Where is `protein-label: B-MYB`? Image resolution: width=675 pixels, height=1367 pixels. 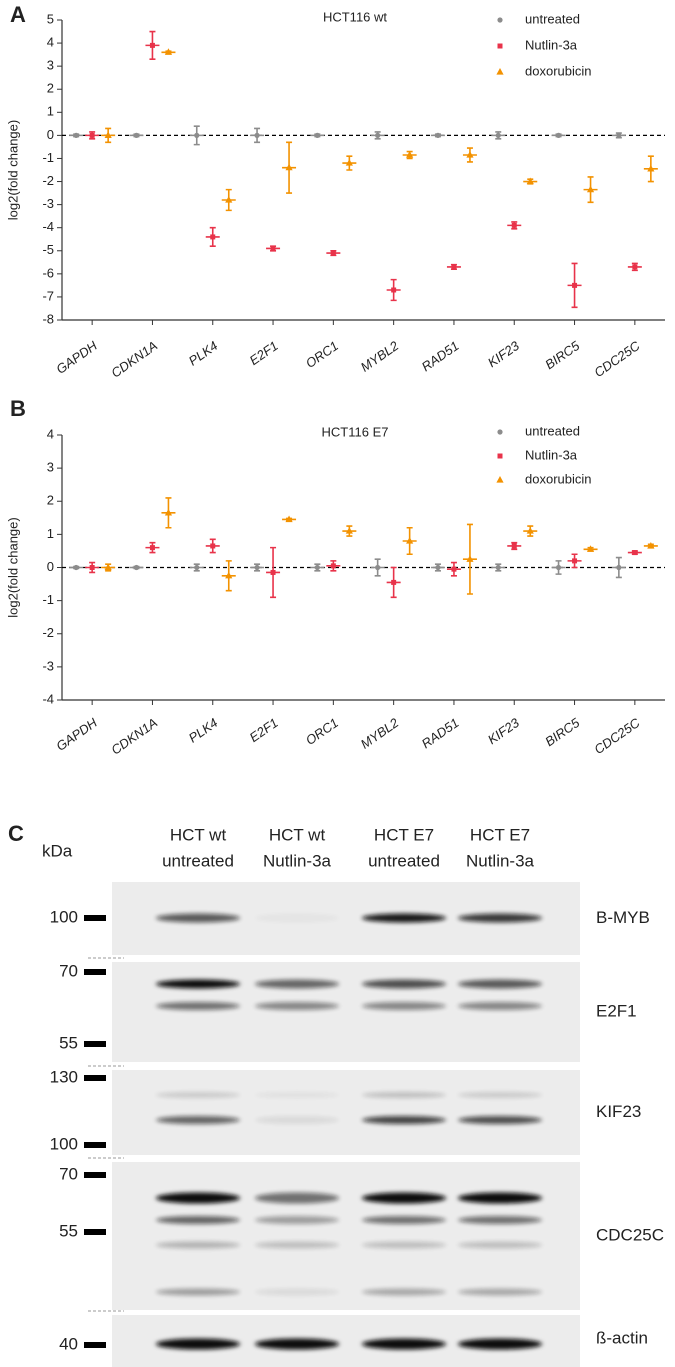 protein-label: B-MYB is located at coordinates (623, 917).